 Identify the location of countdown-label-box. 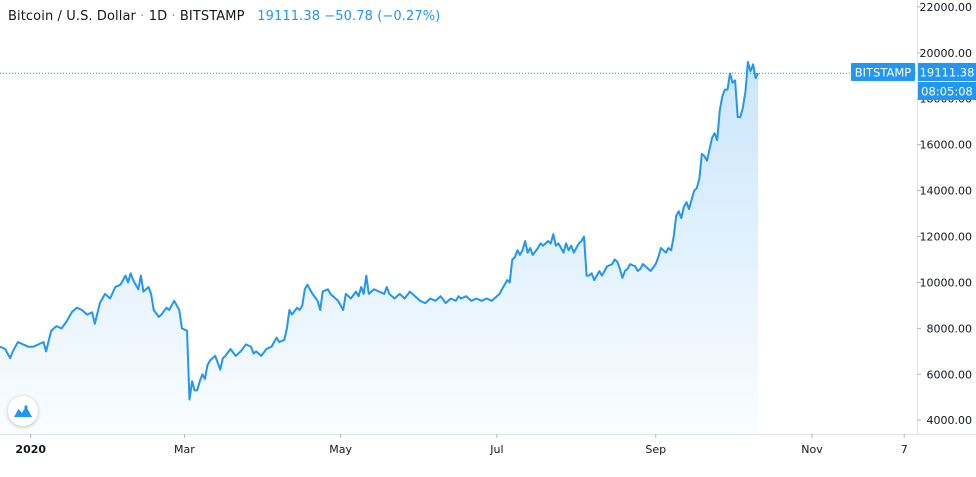
(947, 91).